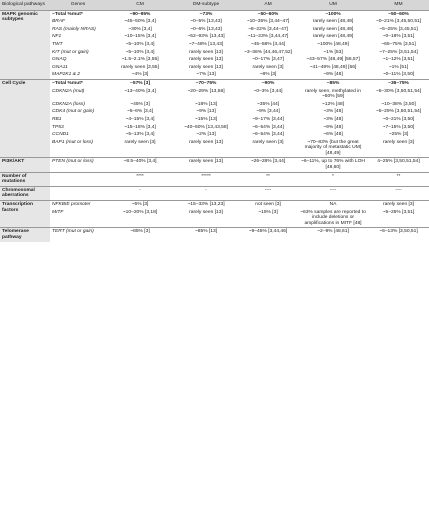  I want to click on gene-cell: NF1, so click(57, 37).